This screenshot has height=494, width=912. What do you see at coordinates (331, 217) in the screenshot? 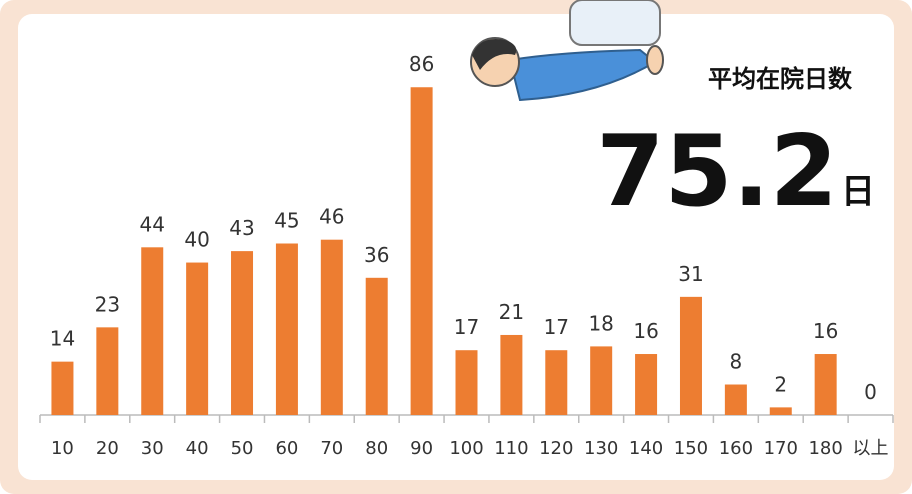
I see `data-label: 46` at bounding box center [331, 217].